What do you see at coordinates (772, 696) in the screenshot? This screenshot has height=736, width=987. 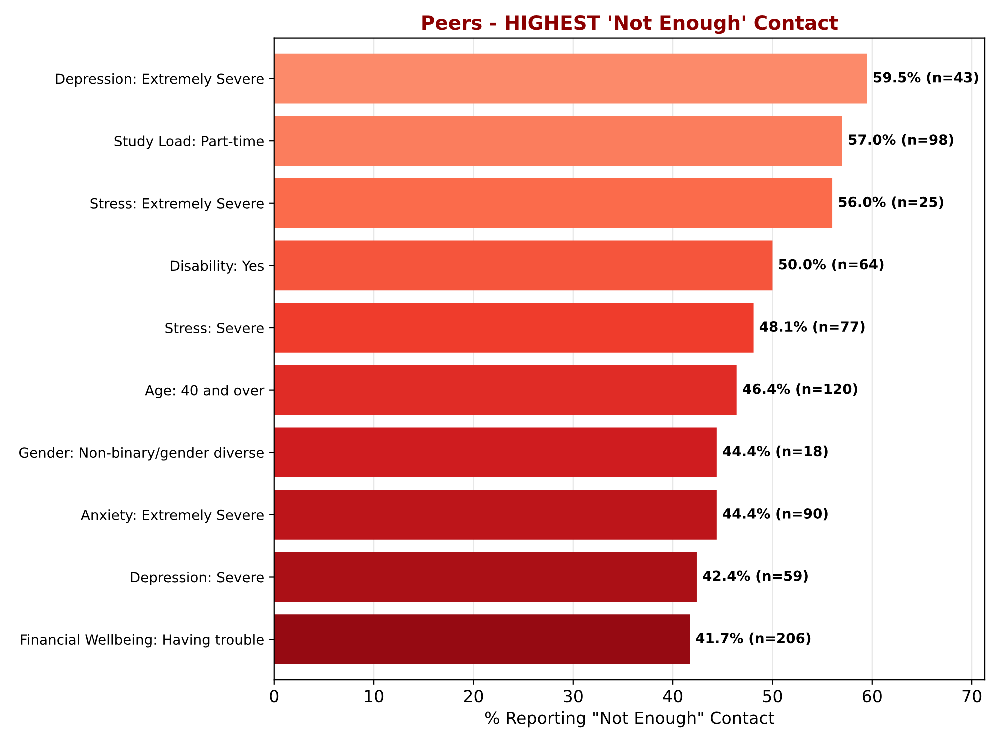 I see `x-tick-label: 50` at bounding box center [772, 696].